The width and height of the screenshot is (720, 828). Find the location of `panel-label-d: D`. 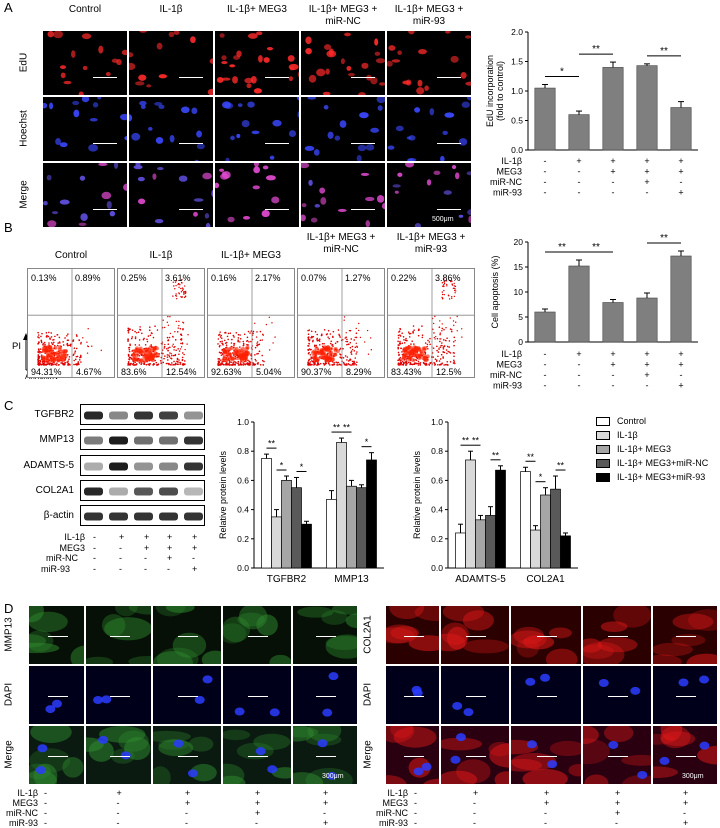

panel-label-d: D is located at coordinates (9, 608).